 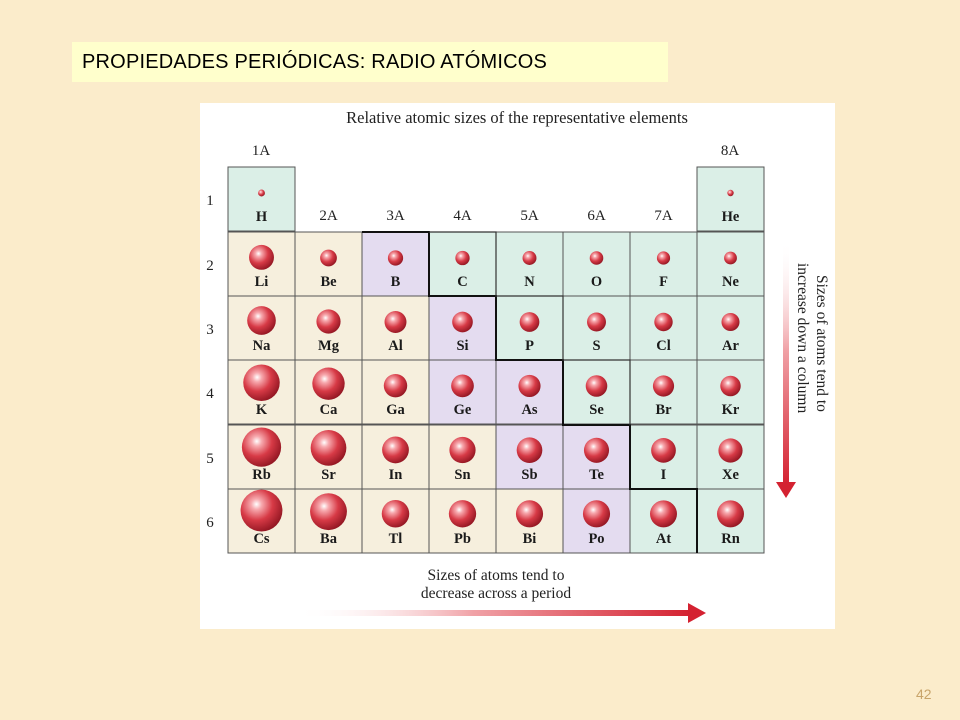 What do you see at coordinates (496, 575) in the screenshot?
I see `caption-across-line-1: Sizes of atoms tend to` at bounding box center [496, 575].